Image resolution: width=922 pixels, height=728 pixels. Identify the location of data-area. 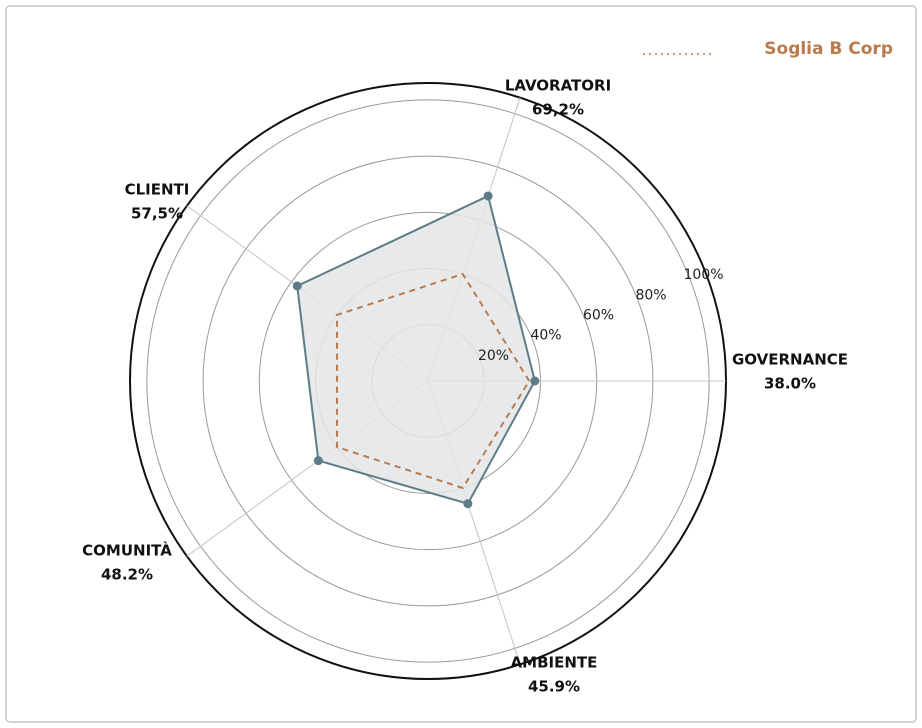
(416, 349).